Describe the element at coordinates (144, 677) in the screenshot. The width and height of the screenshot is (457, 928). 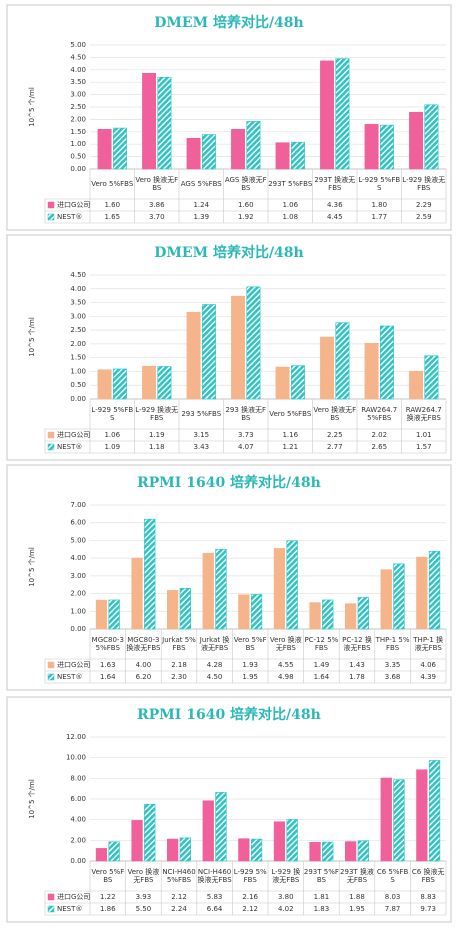
I see `table-value: 6.20` at that location.